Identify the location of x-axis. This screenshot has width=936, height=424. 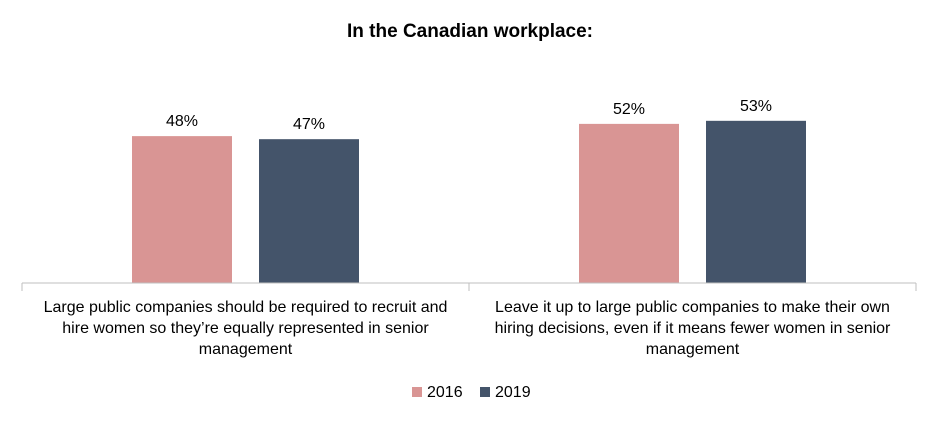
(469, 286).